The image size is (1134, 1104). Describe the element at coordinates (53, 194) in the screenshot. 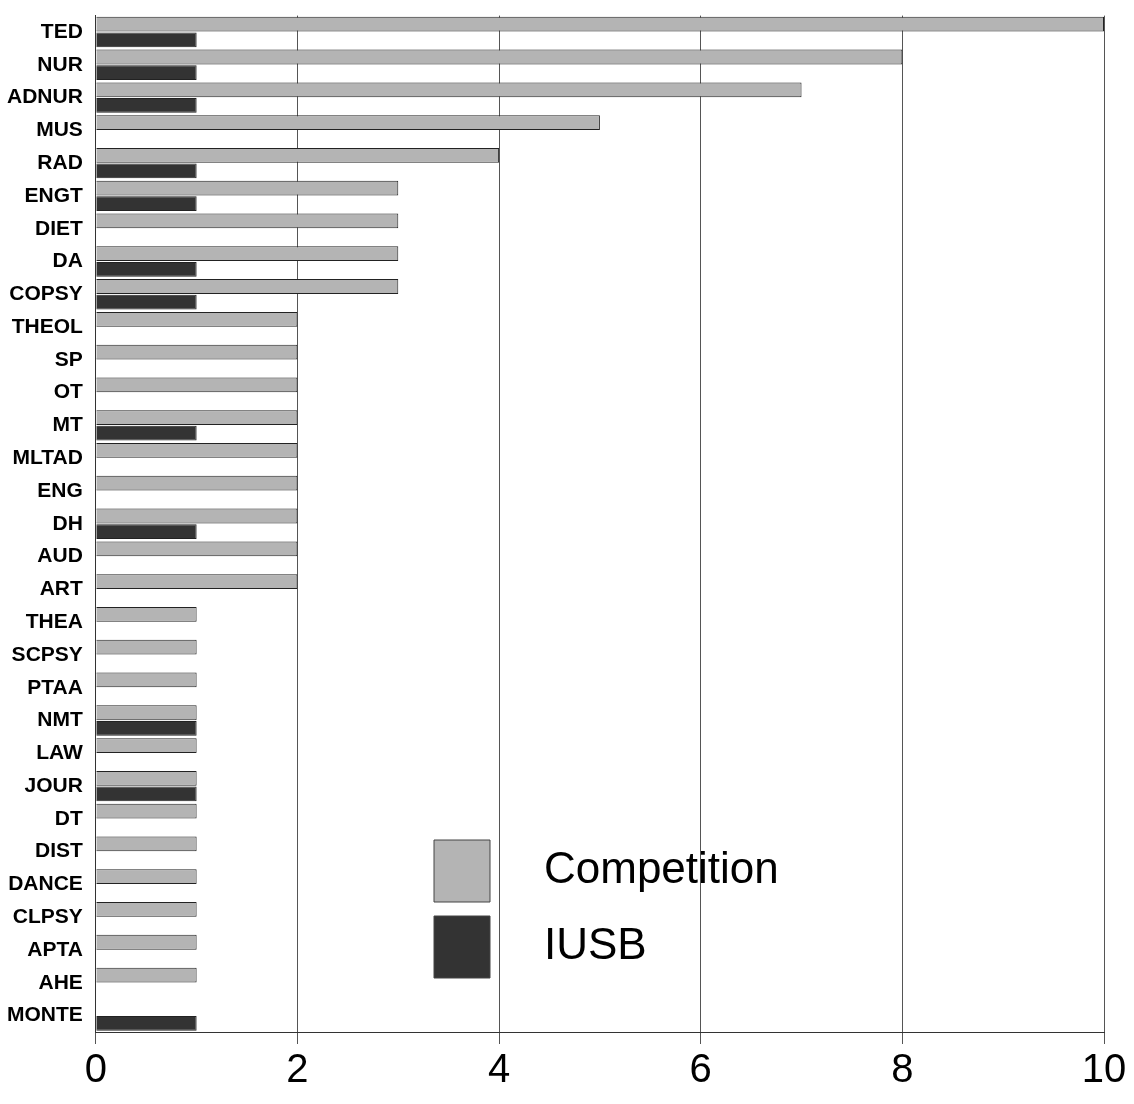

I see `y-tick-label: ENGT` at that location.